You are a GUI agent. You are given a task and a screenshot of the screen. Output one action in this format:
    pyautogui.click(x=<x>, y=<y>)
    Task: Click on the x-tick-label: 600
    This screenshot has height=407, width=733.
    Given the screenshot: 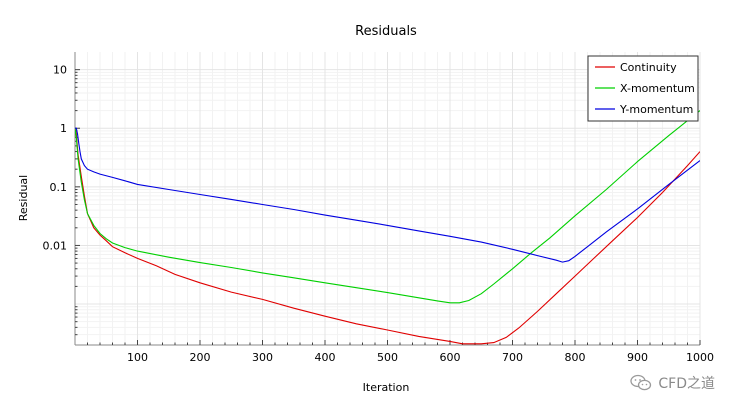 What is the action you would take?
    pyautogui.click(x=450, y=357)
    